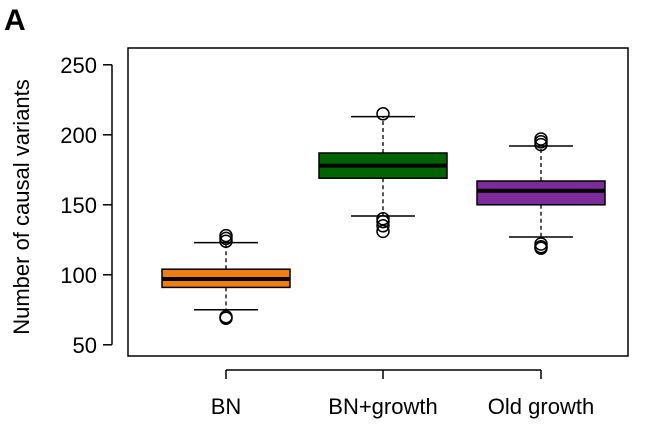  Describe the element at coordinates (78, 135) in the screenshot. I see `y-tick-label: 200` at that location.